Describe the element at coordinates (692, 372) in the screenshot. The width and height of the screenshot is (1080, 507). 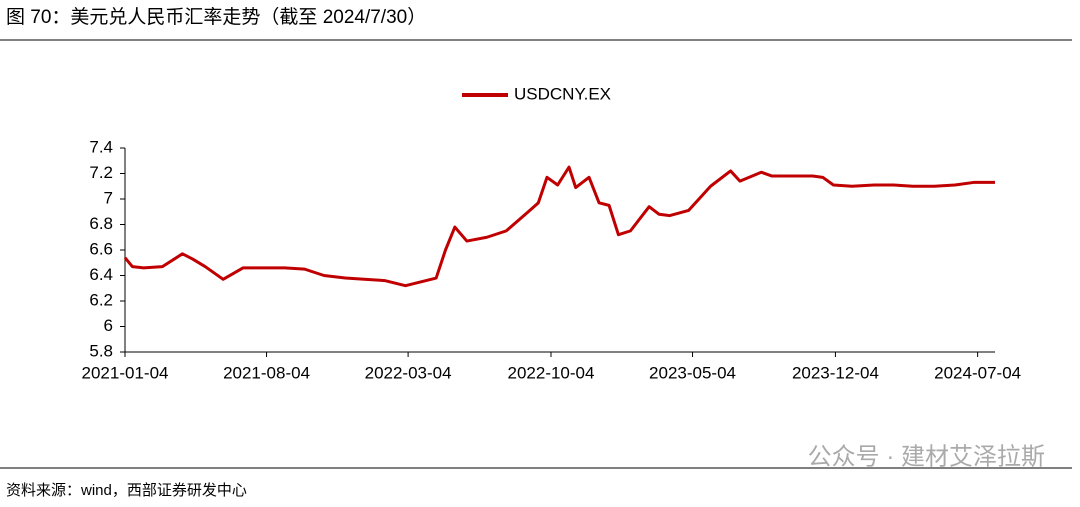
I see `x-tick-label: 2023-05-04` at that location.